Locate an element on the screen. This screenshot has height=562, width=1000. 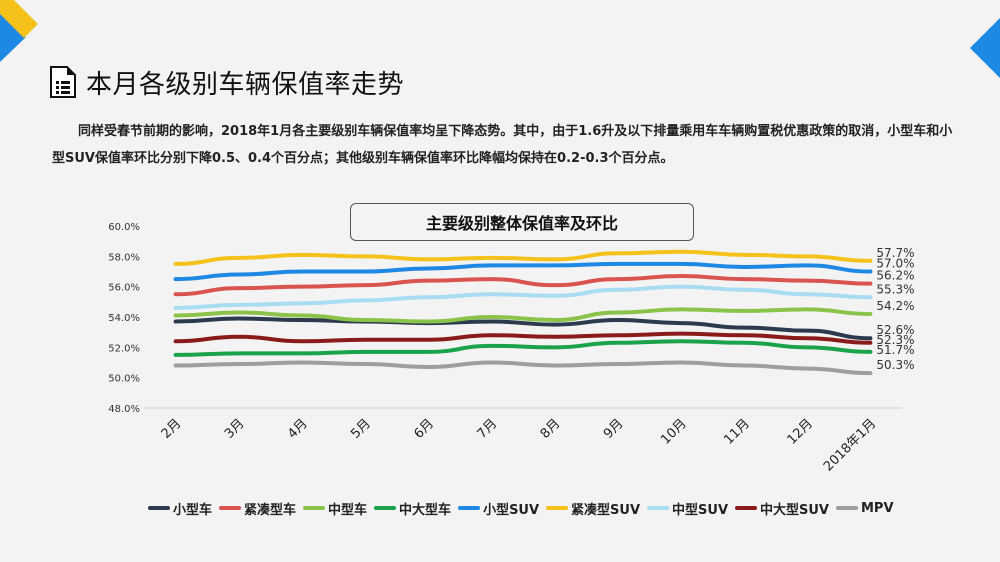
y-tick-label: 50.0% is located at coordinates (124, 379).